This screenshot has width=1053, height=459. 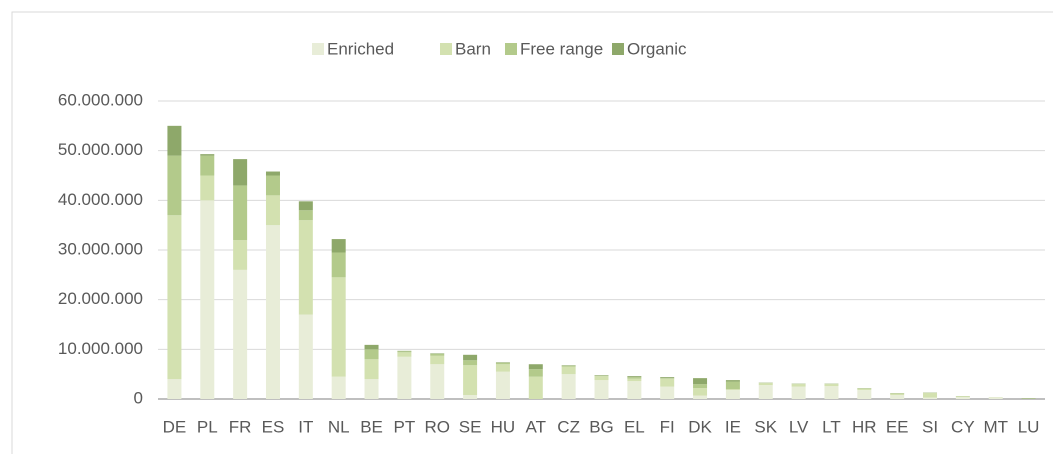 What do you see at coordinates (175, 426) in the screenshot?
I see `x-tick-label: DE` at bounding box center [175, 426].